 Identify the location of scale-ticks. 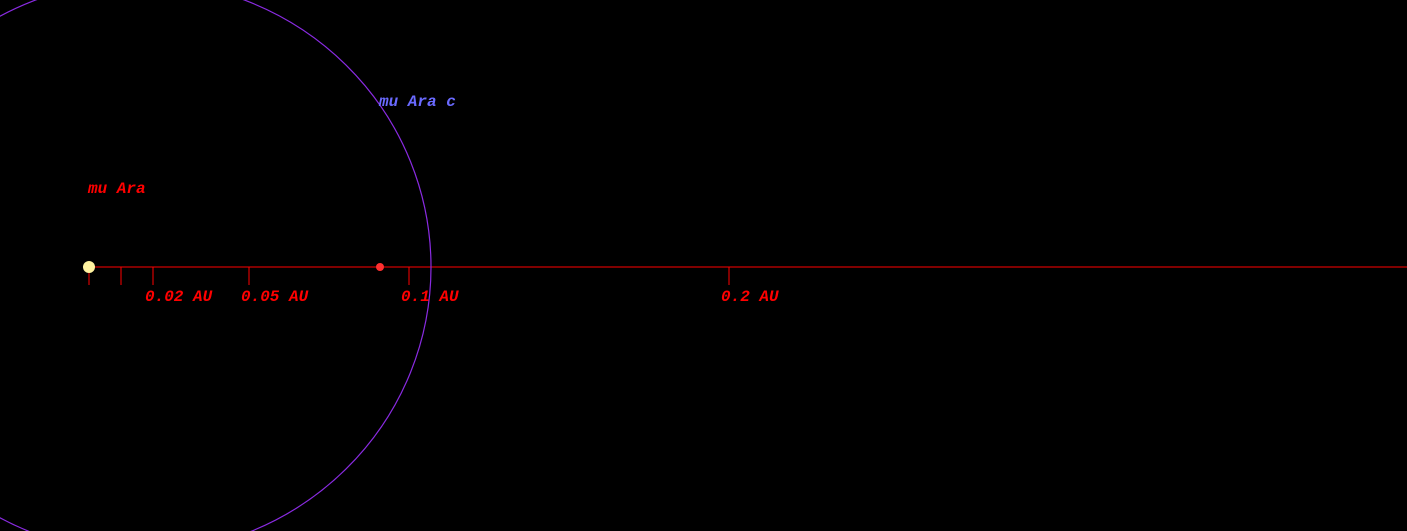
(409, 276).